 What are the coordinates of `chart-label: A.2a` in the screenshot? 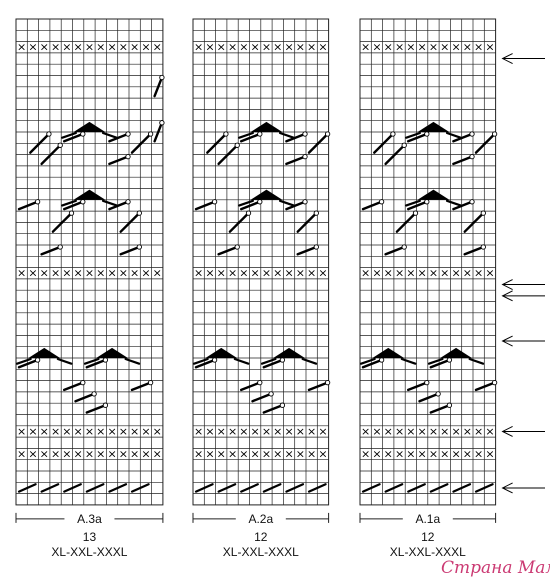 It's located at (260, 519).